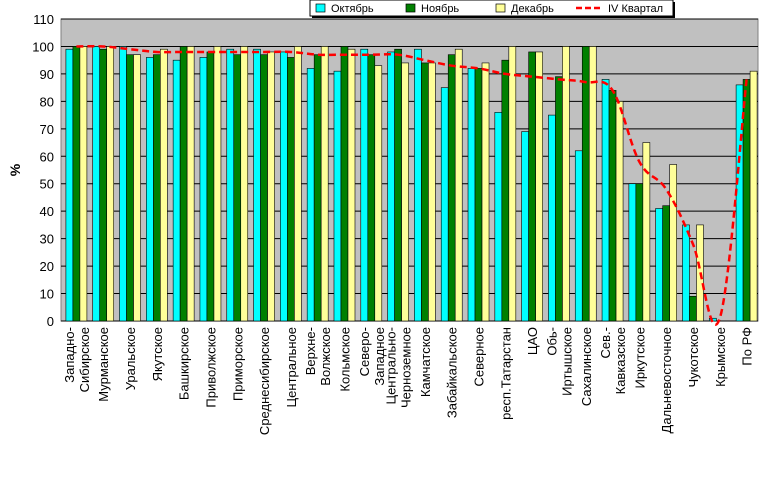 This screenshot has width=777, height=479. I want to click on category-label: Забайкальское, so click(452, 372).